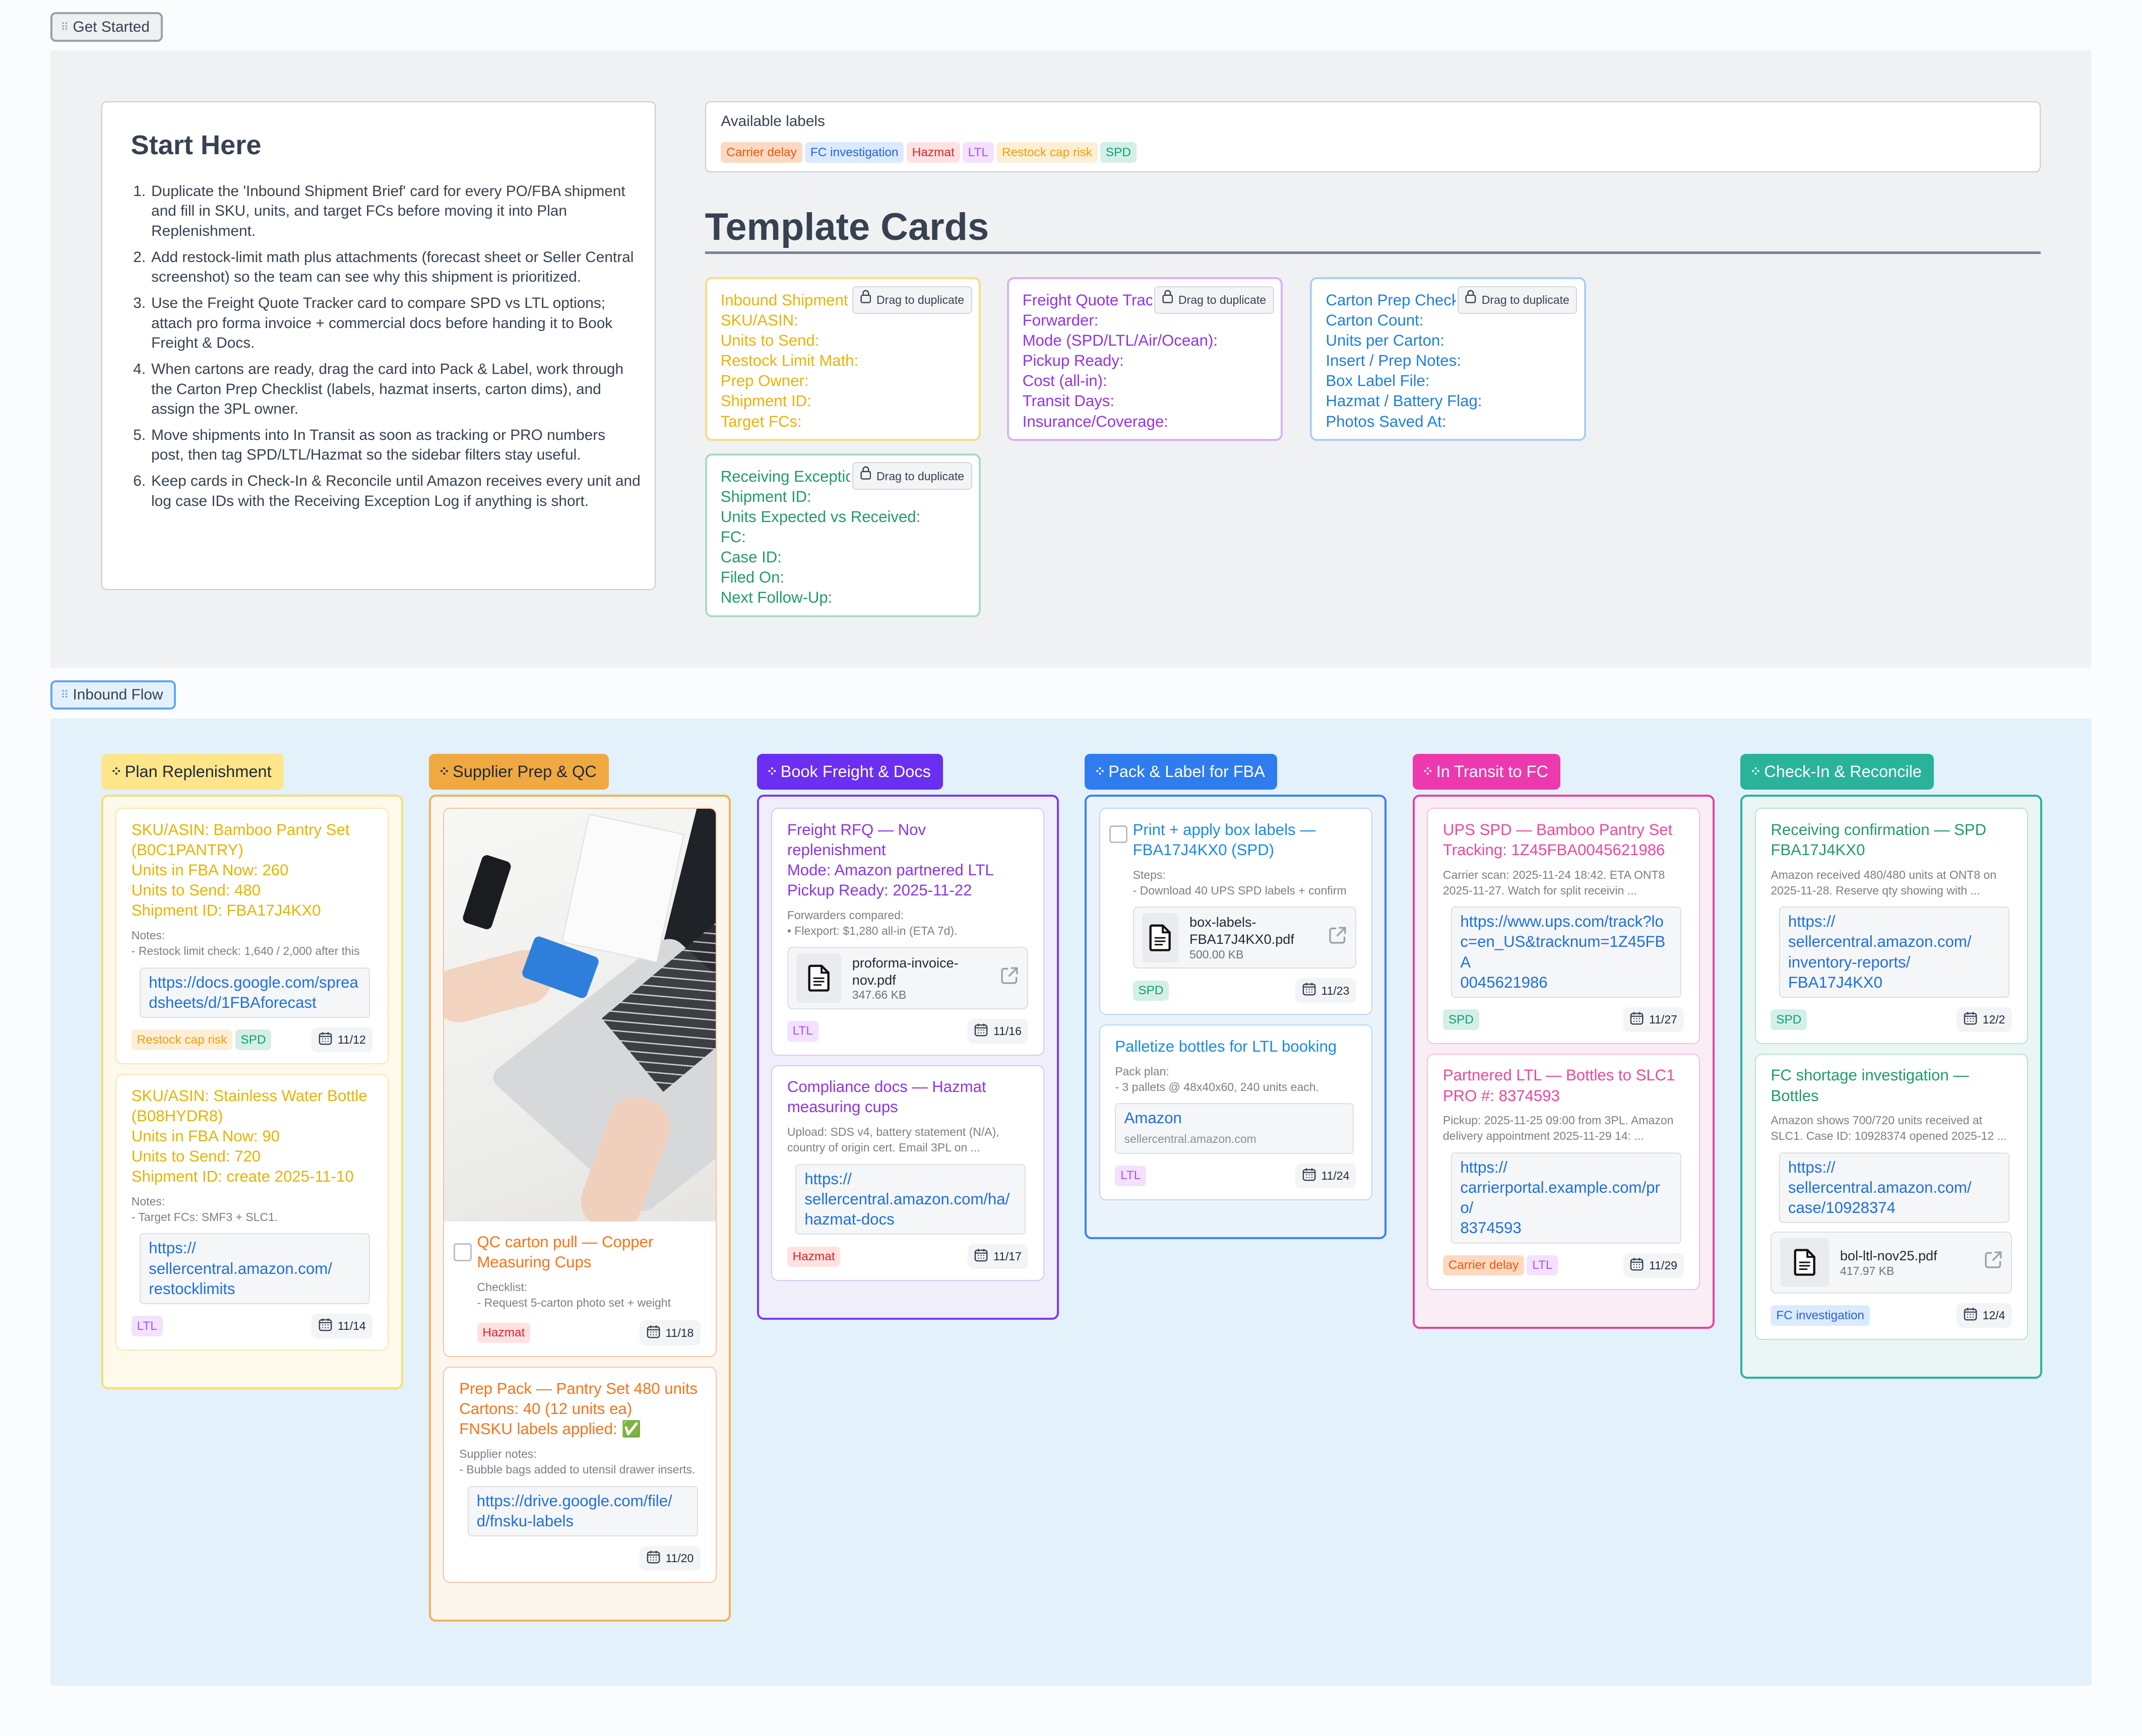 This screenshot has height=1736, width=2142. What do you see at coordinates (342, 1326) in the screenshot?
I see `due-date-badge: 11/14` at bounding box center [342, 1326].